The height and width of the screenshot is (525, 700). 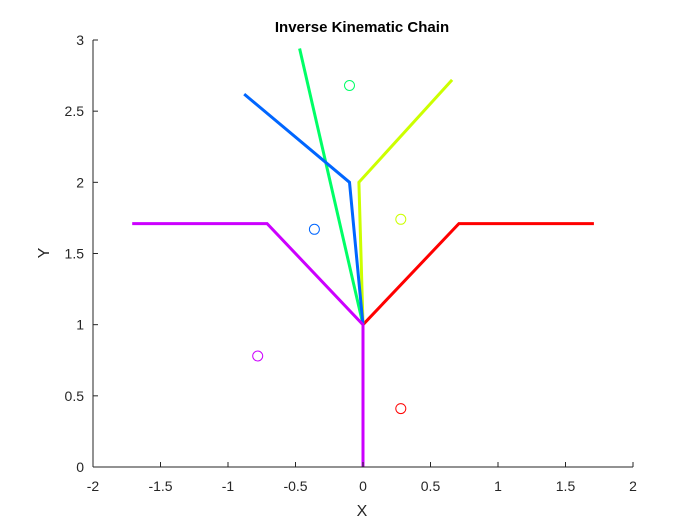 What do you see at coordinates (93, 486) in the screenshot?
I see `x-tick-label: -2` at bounding box center [93, 486].